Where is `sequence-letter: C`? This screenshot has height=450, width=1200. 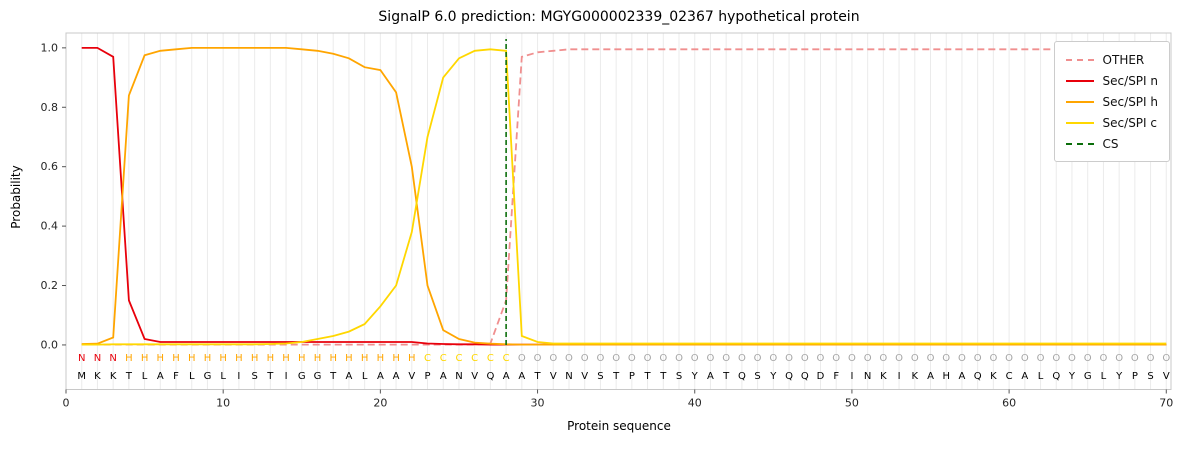 sequence-letter: C is located at coordinates (1009, 376).